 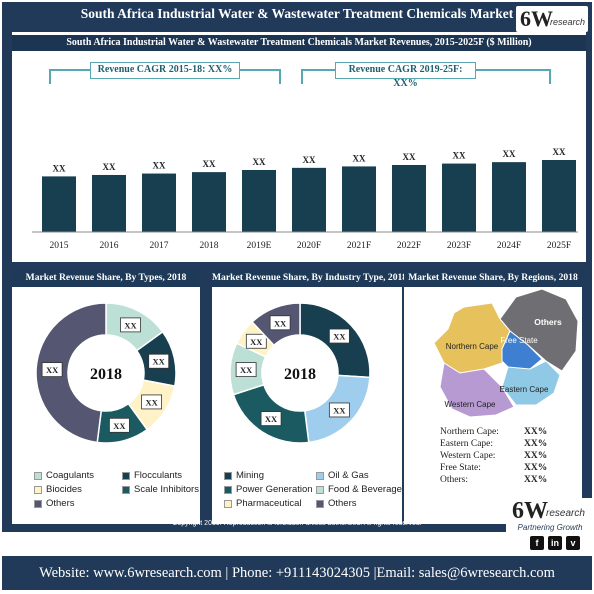 I want to click on bottom-logo-mark: 6W, so click(x=530, y=511).